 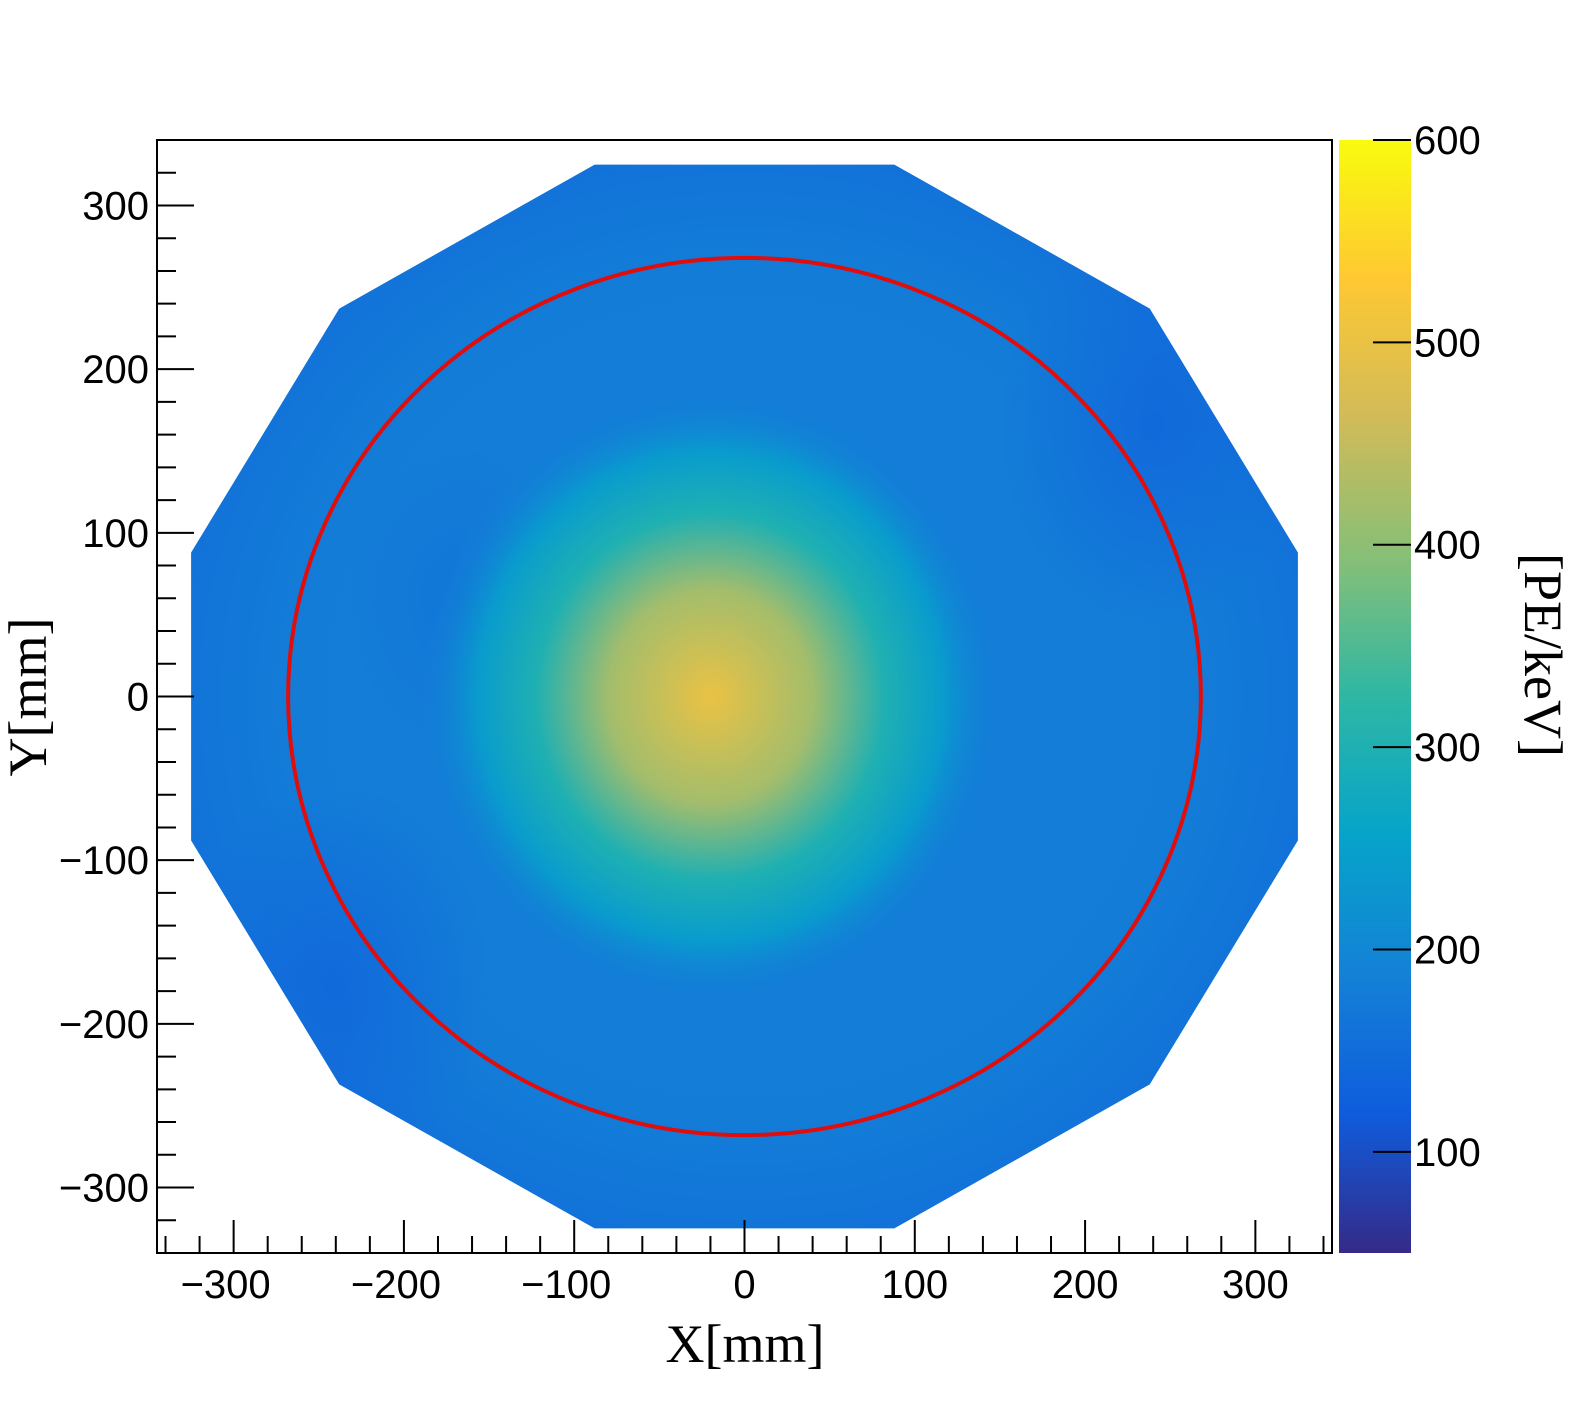 I want to click on x-axis-title: X[mm], so click(x=745, y=1344).